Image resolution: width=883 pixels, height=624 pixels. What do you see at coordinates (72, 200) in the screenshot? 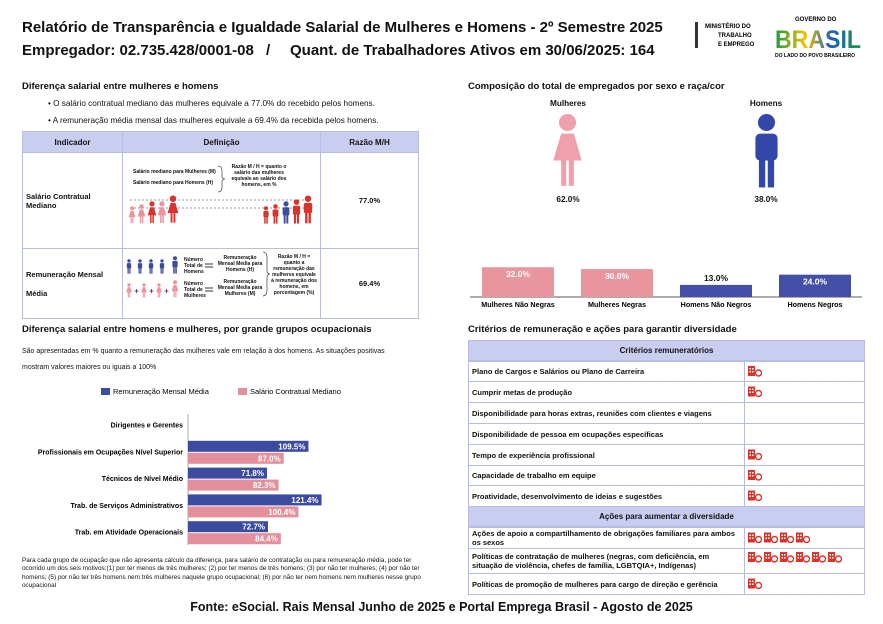
I see `indicator: Salário Contratual Mediano` at bounding box center [72, 200].